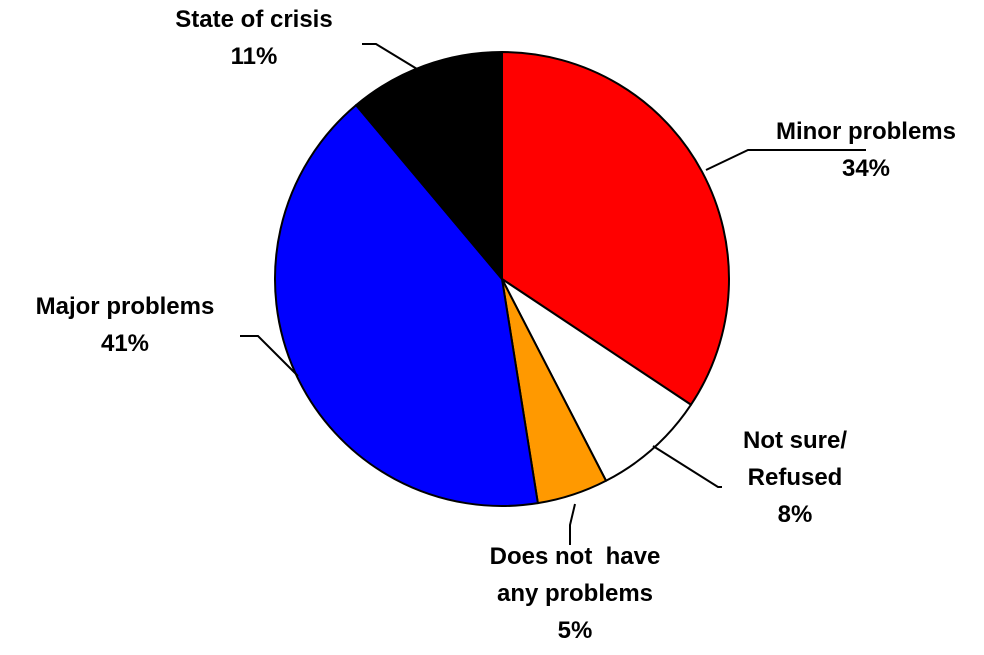 The height and width of the screenshot is (655, 984). What do you see at coordinates (596, 380) in the screenshot?
I see `pie-slice-not-sure-refused` at bounding box center [596, 380].